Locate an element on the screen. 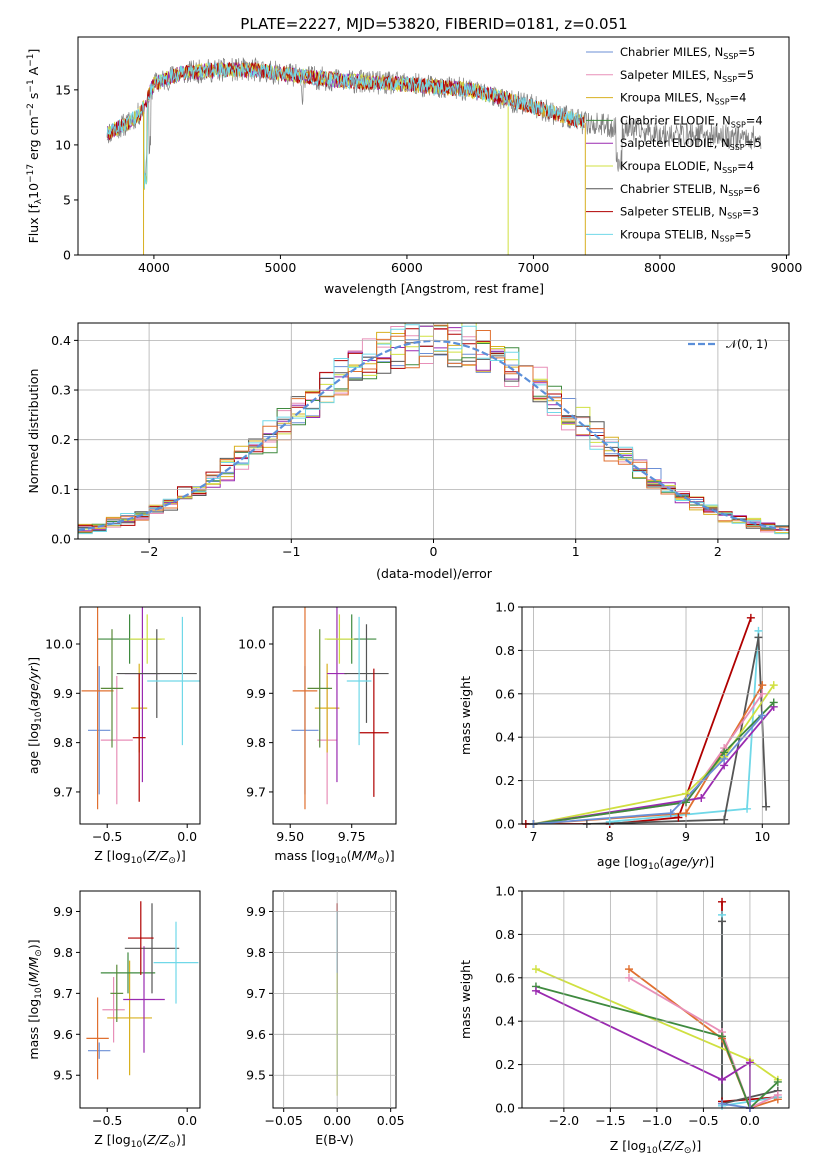 The height and width of the screenshot is (1170, 819). age-vs-z-panel-ytick-label: 9.8 is located at coordinates (63, 742).